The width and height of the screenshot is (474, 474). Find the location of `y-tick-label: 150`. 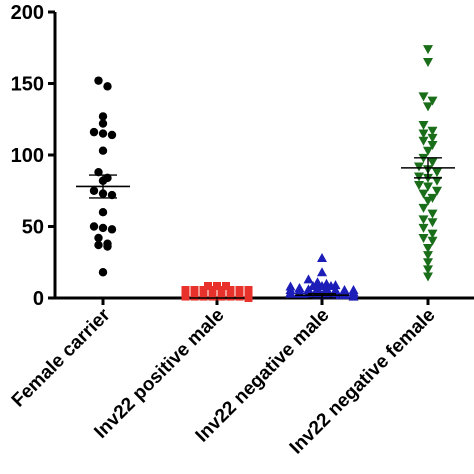

y-tick-label: 150 is located at coordinates (27, 85).